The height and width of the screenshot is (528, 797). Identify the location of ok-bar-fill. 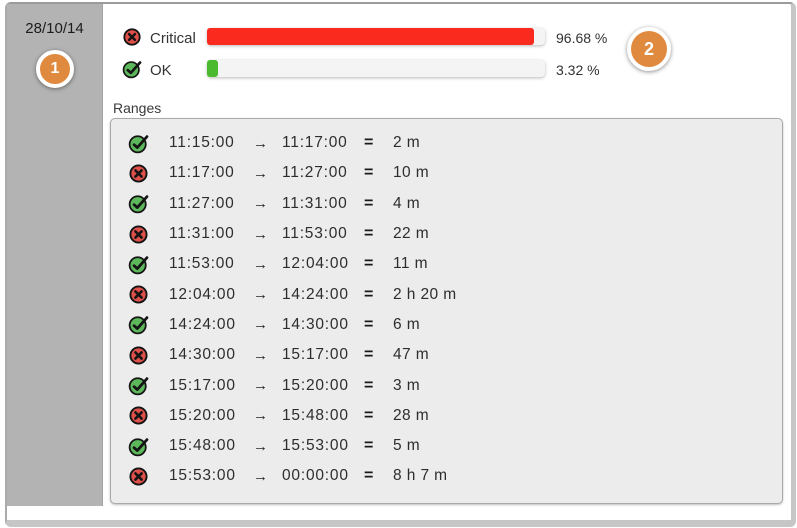
(213, 68).